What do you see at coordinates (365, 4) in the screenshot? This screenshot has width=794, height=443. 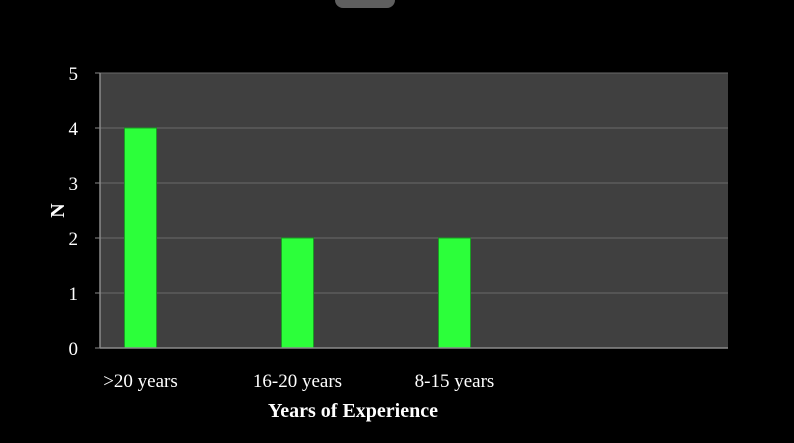 I see `top-edge-artifact` at bounding box center [365, 4].